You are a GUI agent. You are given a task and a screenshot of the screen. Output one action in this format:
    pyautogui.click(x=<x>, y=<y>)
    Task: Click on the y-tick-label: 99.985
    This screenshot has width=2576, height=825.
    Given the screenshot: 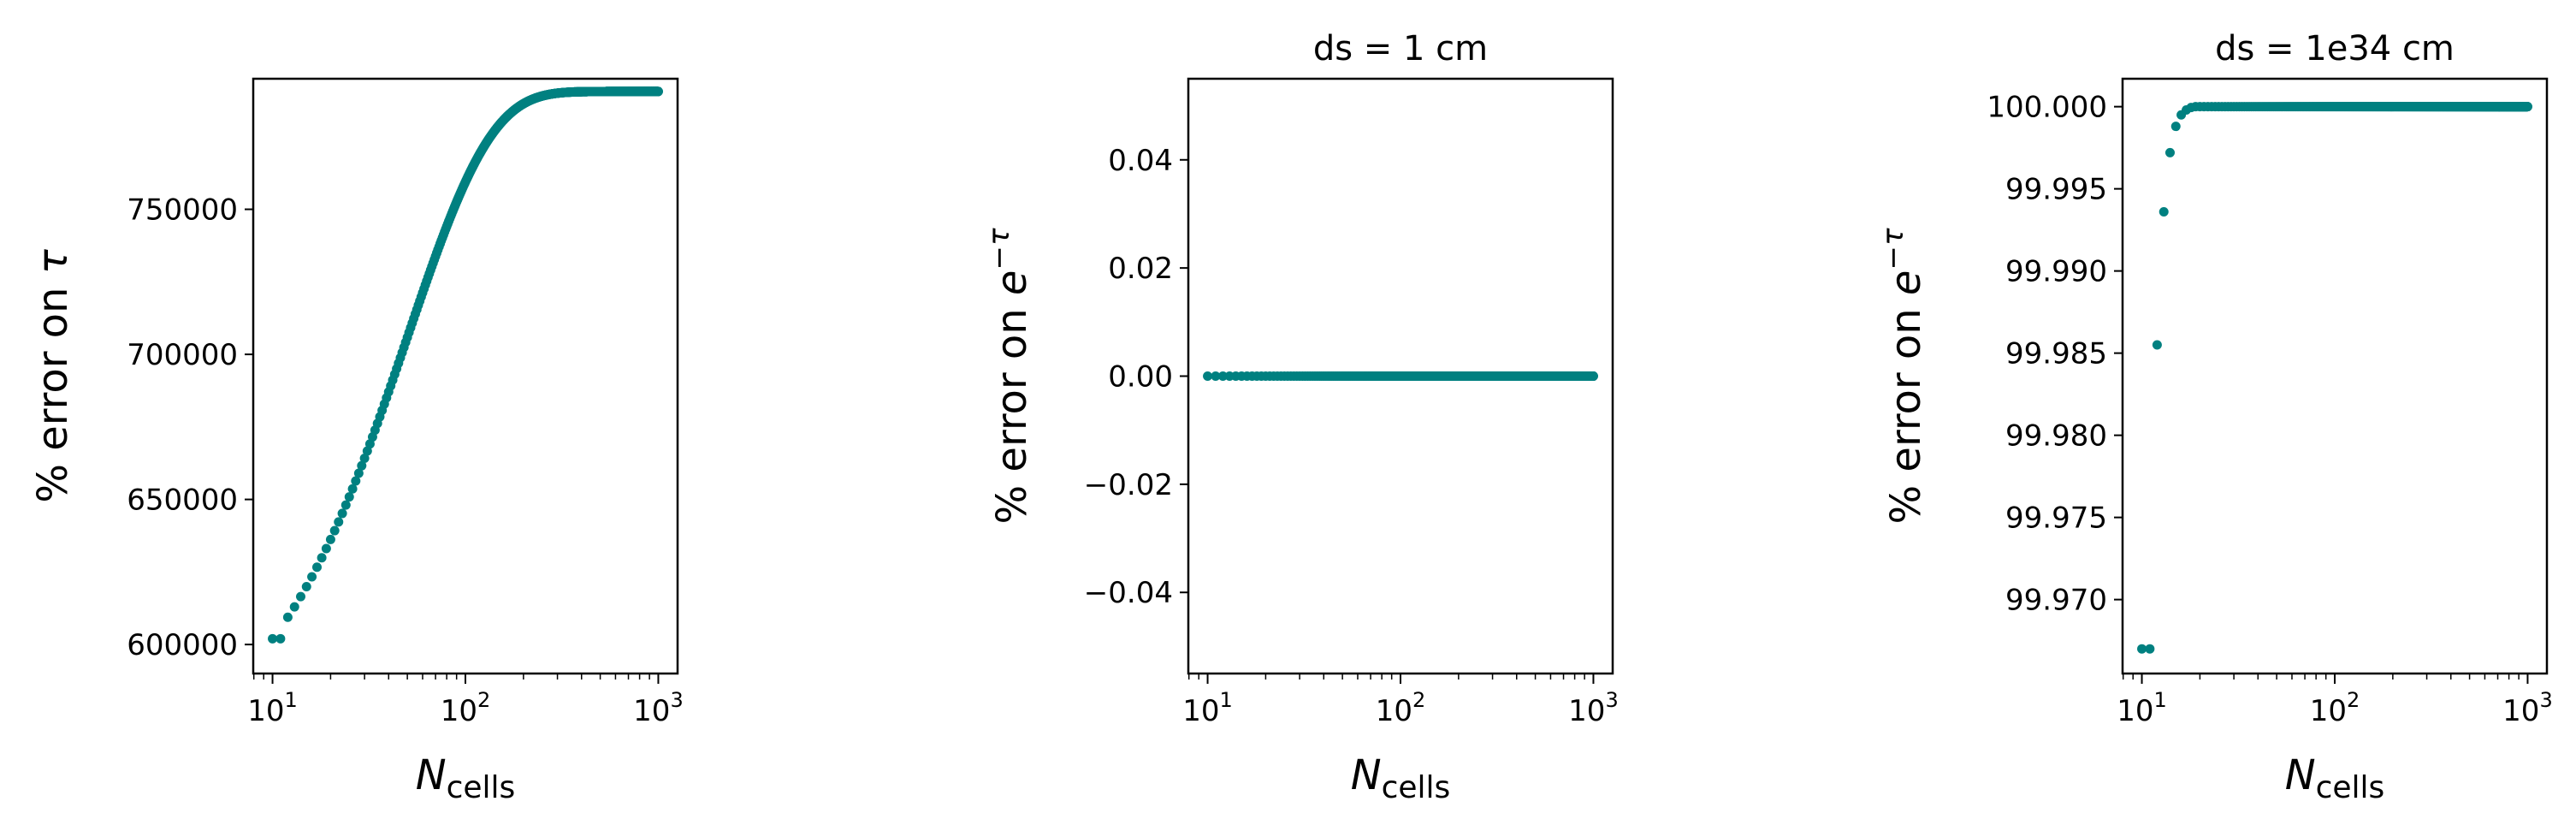 What is the action you would take?
    pyautogui.click(x=2056, y=354)
    